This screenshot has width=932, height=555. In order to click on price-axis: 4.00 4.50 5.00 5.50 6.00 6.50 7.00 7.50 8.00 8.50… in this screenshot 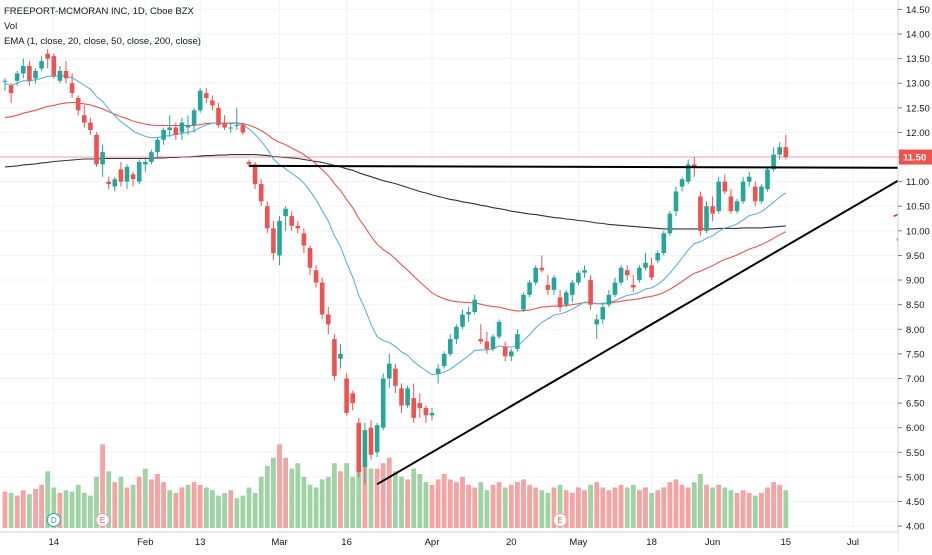, I will do `click(914, 275)`.